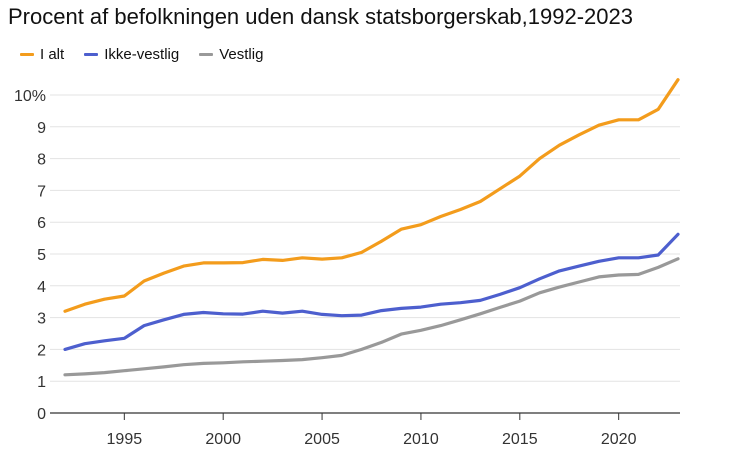 This screenshot has width=732, height=452. I want to click on y-tick-label: 9, so click(41, 128).